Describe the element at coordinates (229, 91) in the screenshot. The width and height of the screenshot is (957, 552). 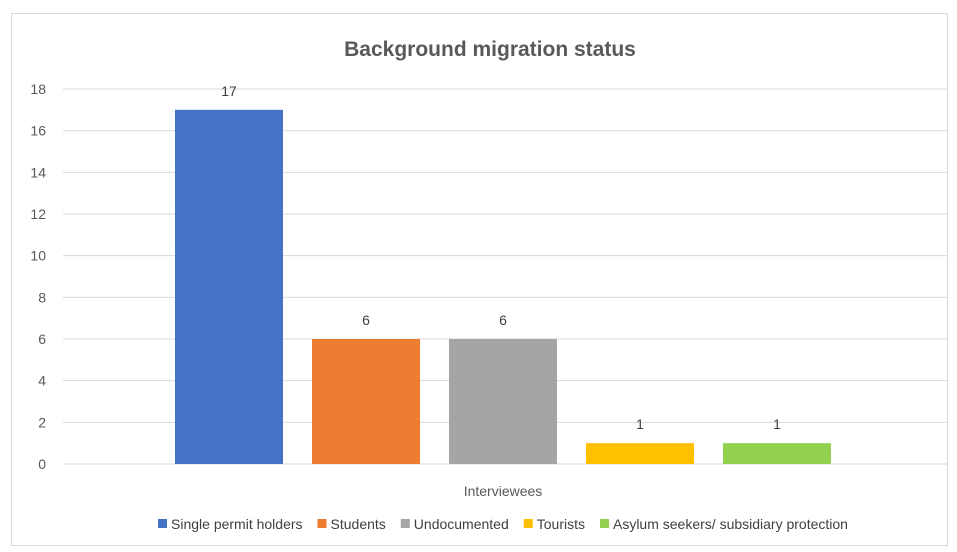
I see `data-label: 17` at that location.